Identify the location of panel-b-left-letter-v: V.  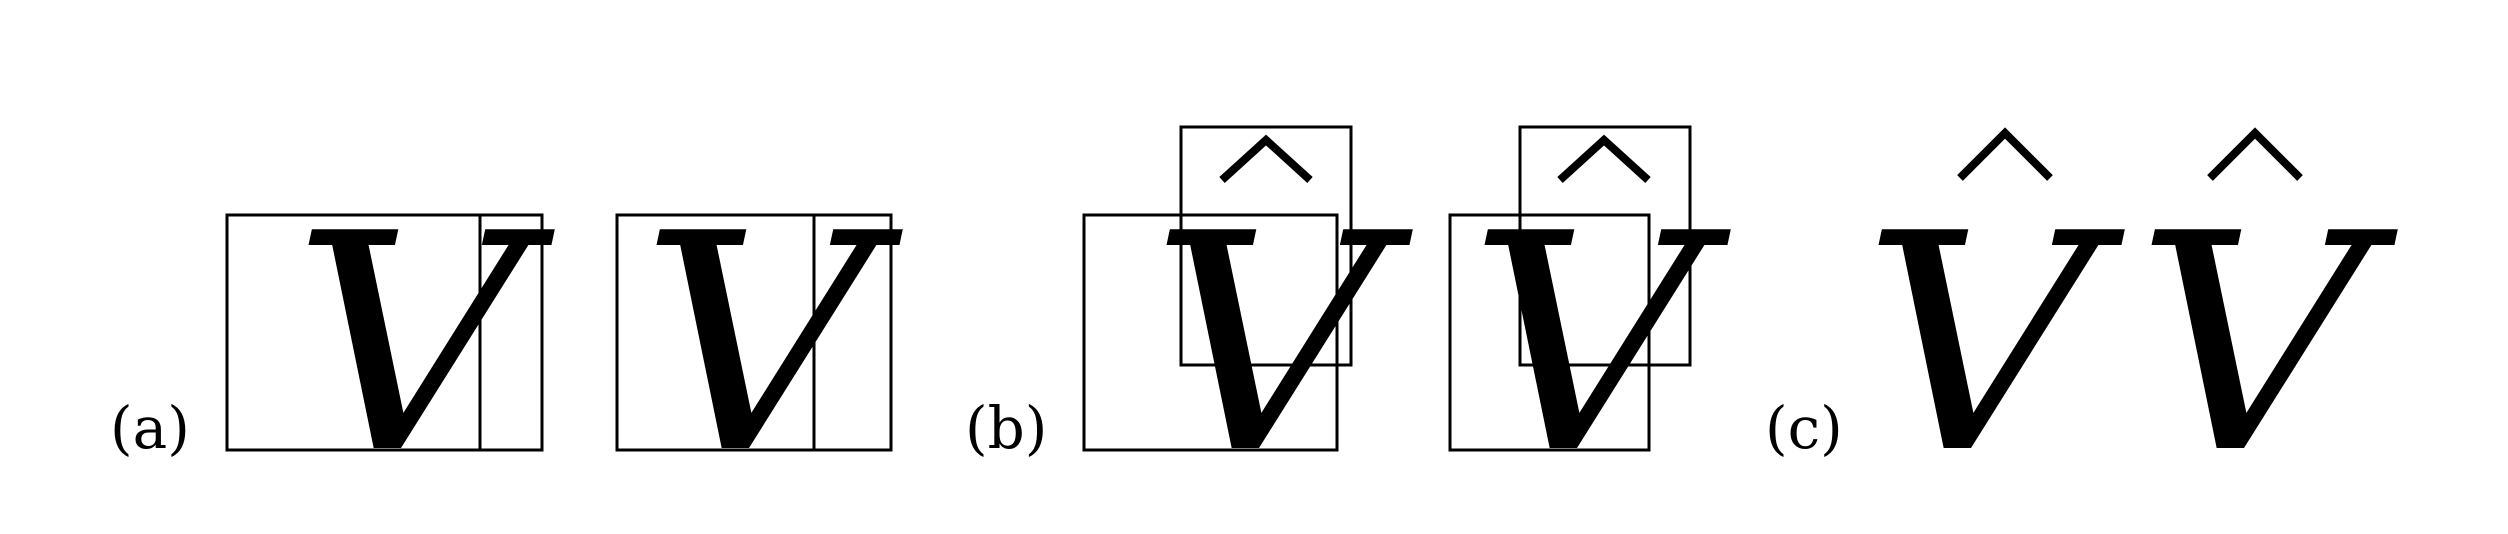
(1282, 344).